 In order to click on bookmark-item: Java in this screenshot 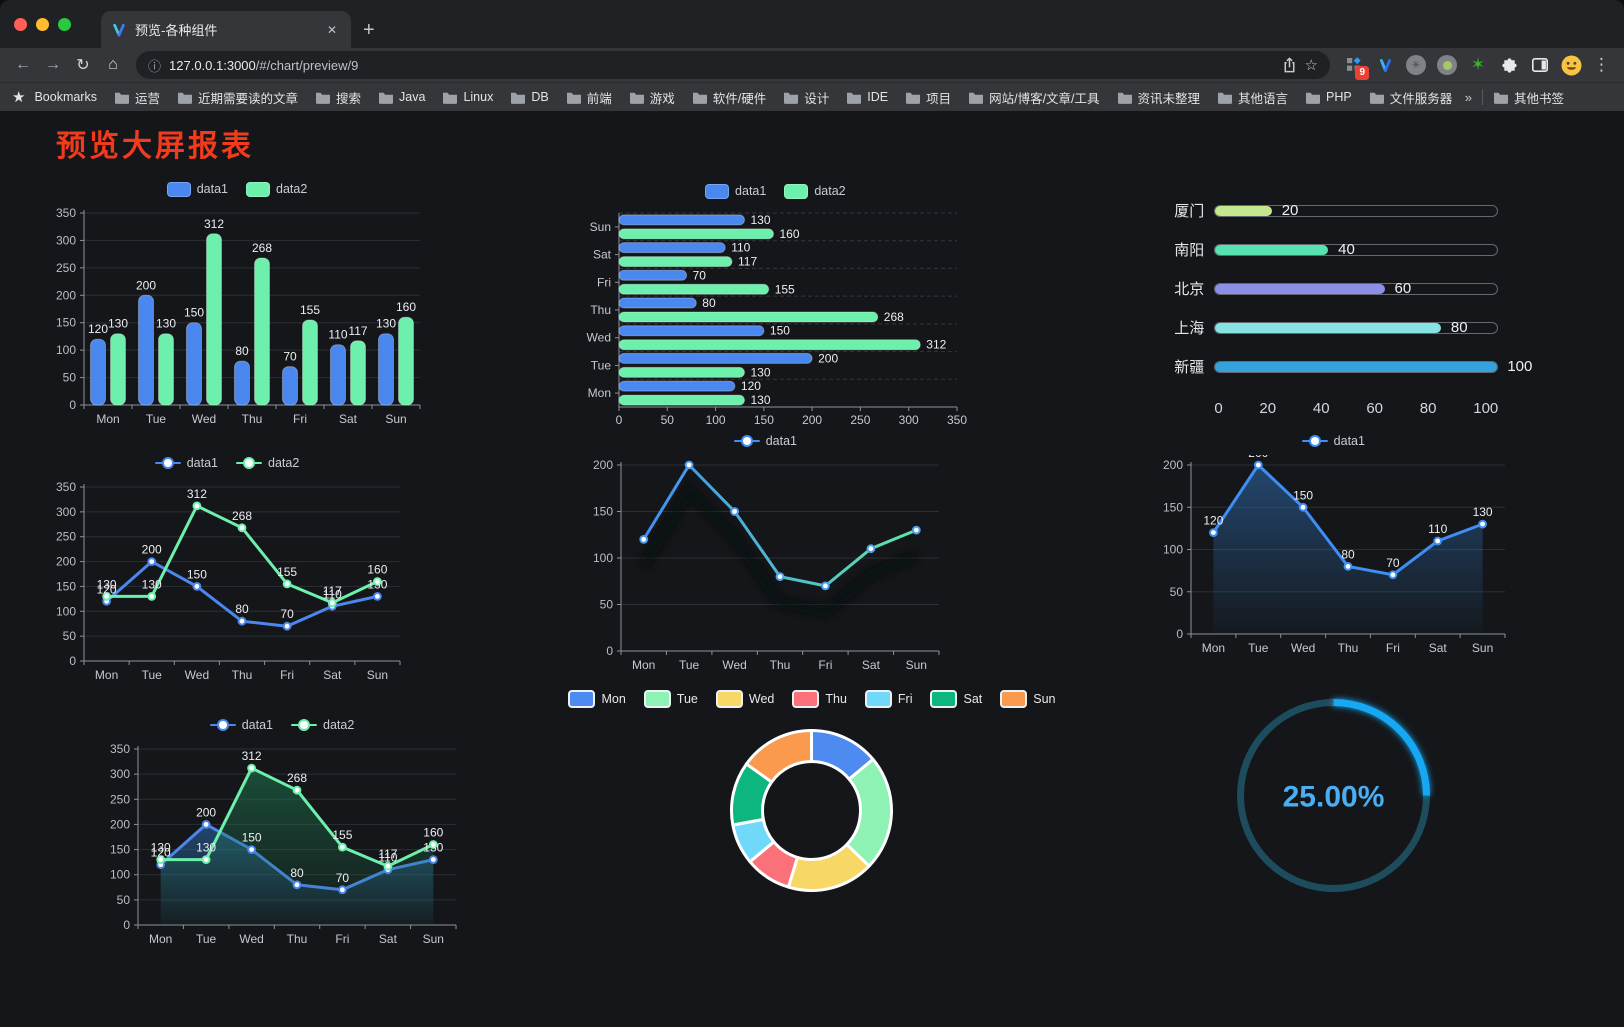, I will do `click(401, 97)`.